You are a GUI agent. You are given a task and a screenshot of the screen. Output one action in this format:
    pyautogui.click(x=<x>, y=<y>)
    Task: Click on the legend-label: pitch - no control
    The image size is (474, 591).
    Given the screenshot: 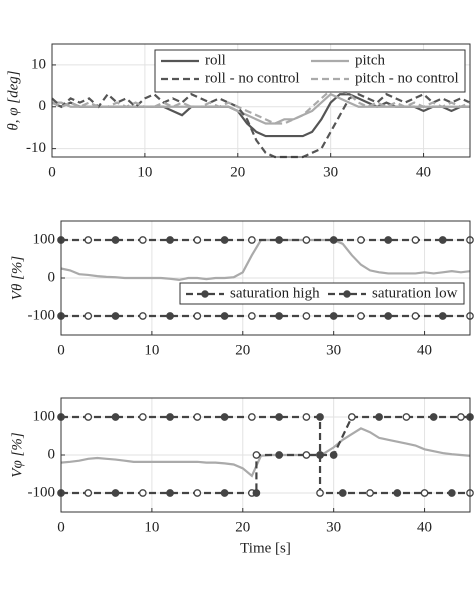 What is the action you would take?
    pyautogui.click(x=407, y=78)
    